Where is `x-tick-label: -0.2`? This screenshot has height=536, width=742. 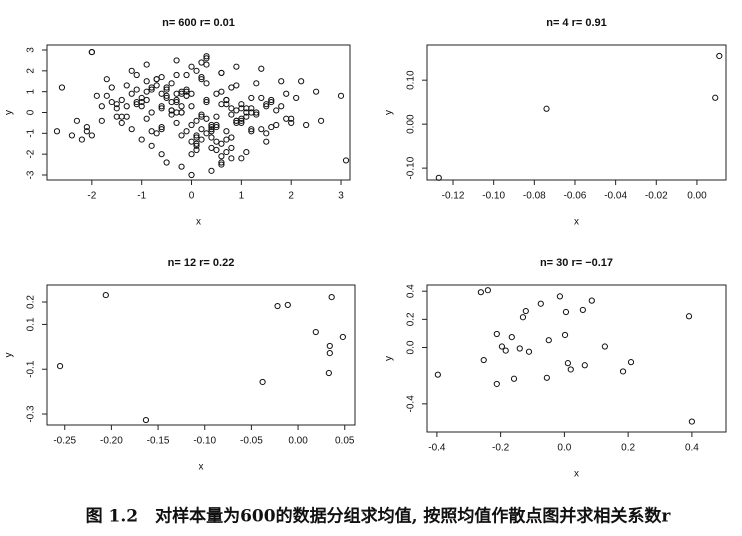
x-tick-label: -0.2 is located at coordinates (501, 448).